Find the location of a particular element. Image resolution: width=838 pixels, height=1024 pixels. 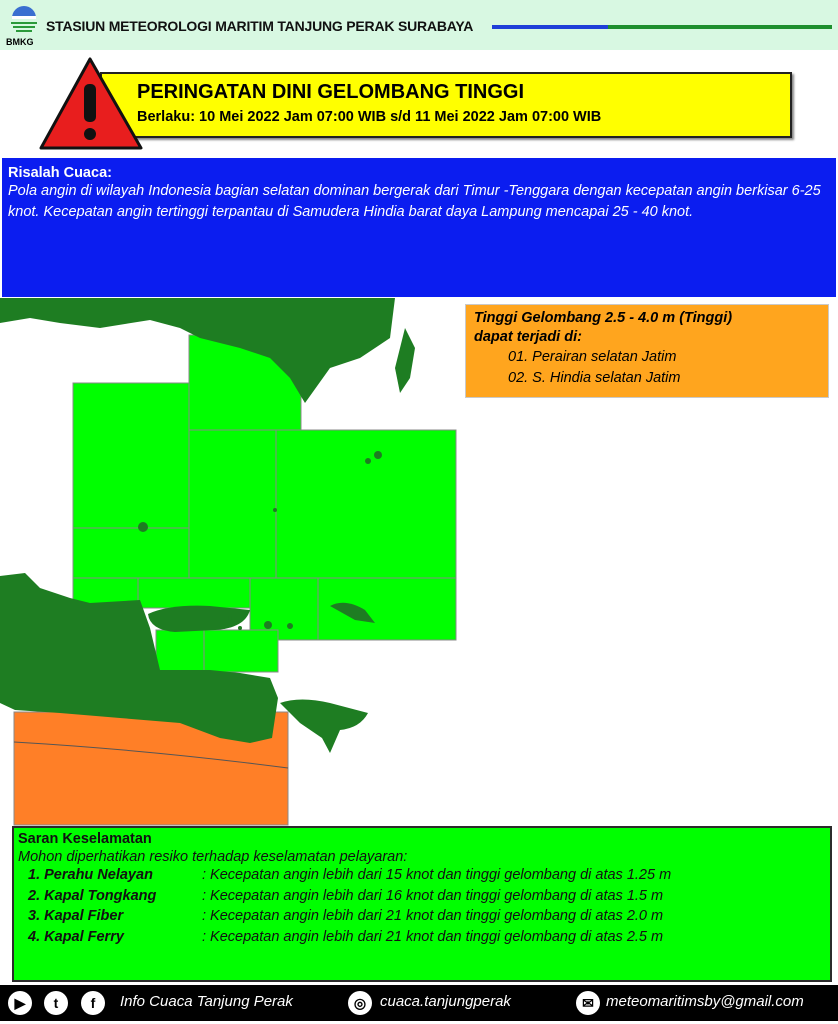

warning-banner is located at coordinates (446, 105).